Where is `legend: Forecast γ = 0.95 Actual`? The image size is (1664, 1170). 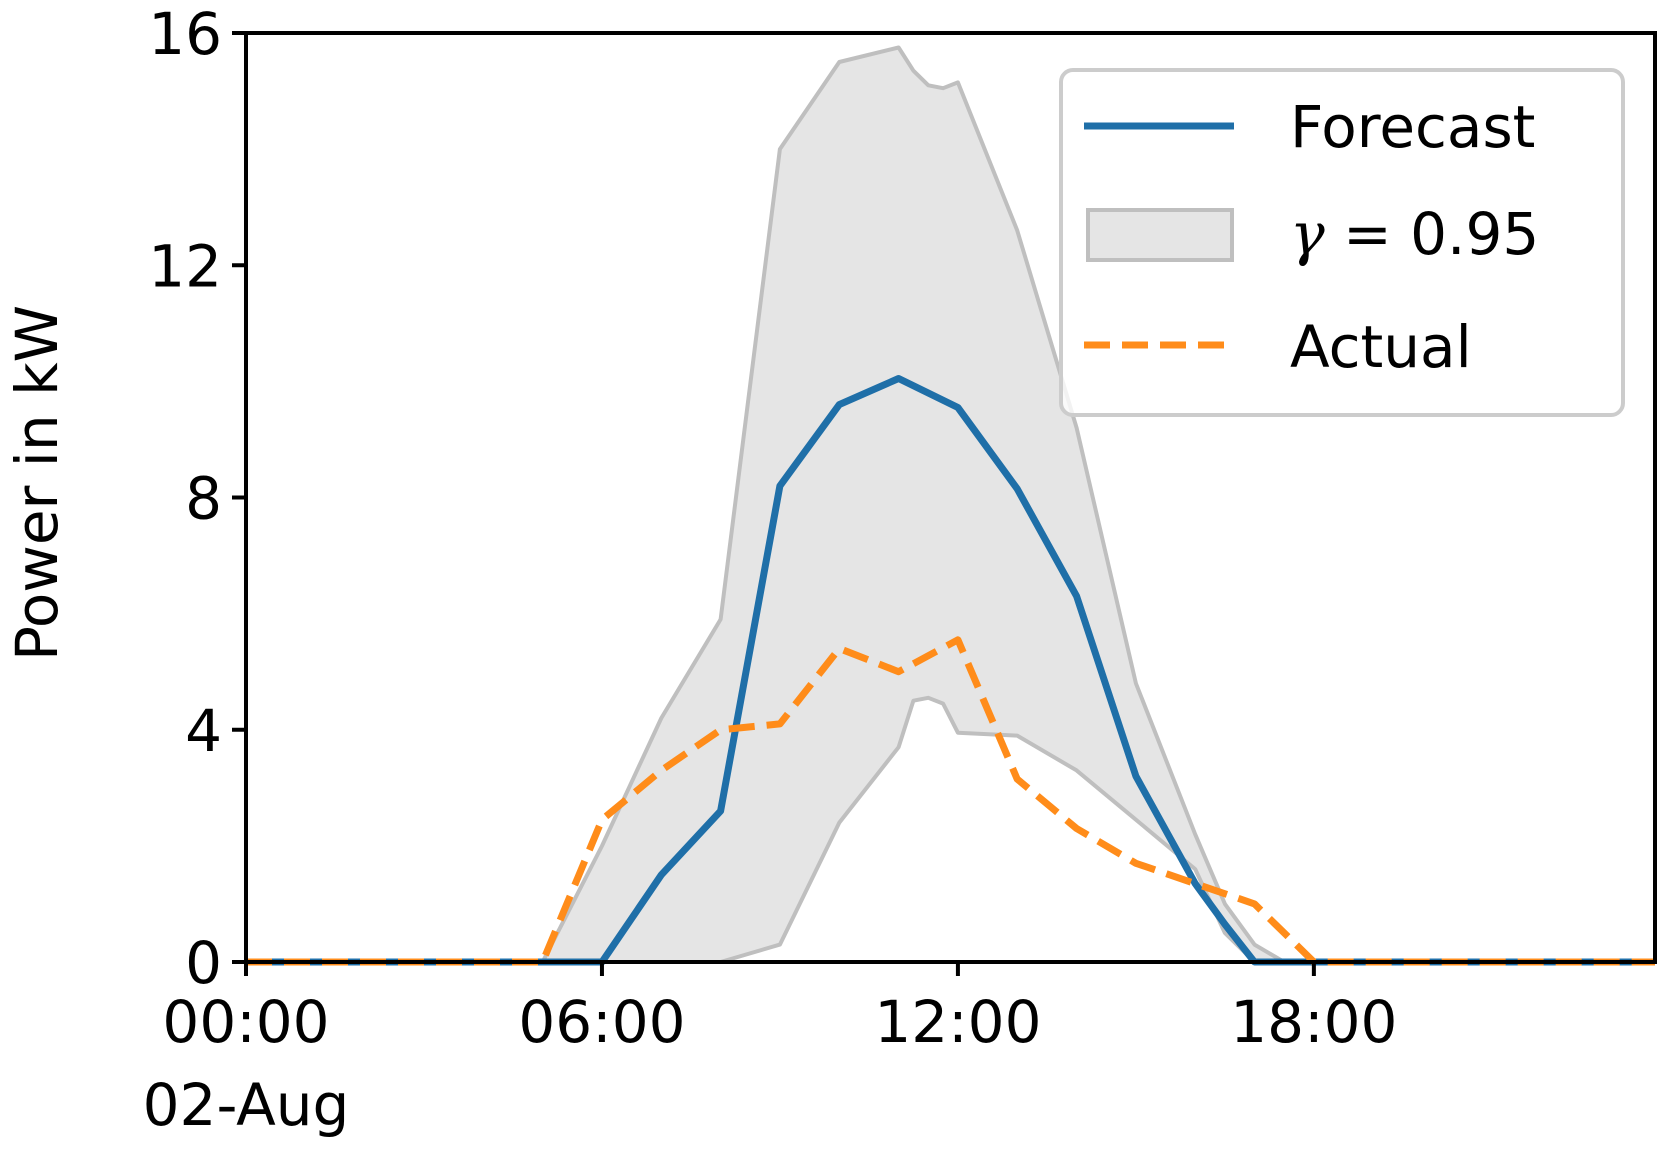
legend: Forecast γ = 0.95 Actual is located at coordinates (1342, 242).